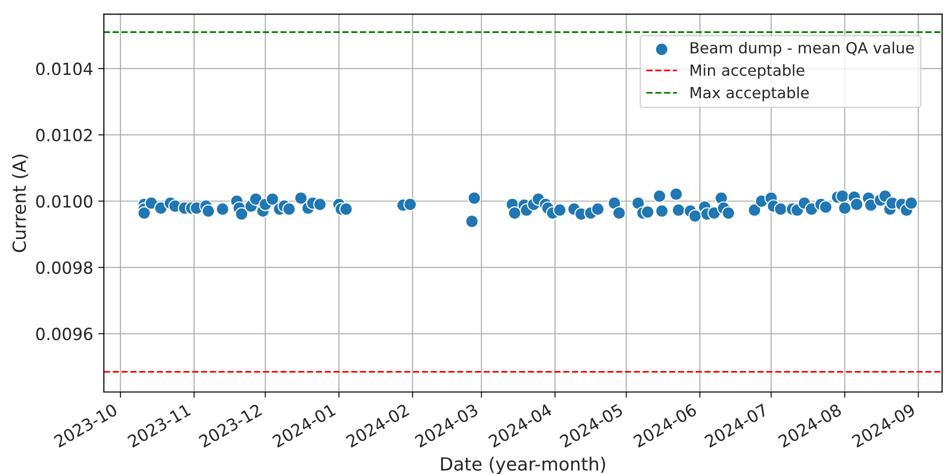 The width and height of the screenshot is (944, 474). Describe the element at coordinates (20, 203) in the screenshot. I see `y-axis-title: Current (A)` at that location.